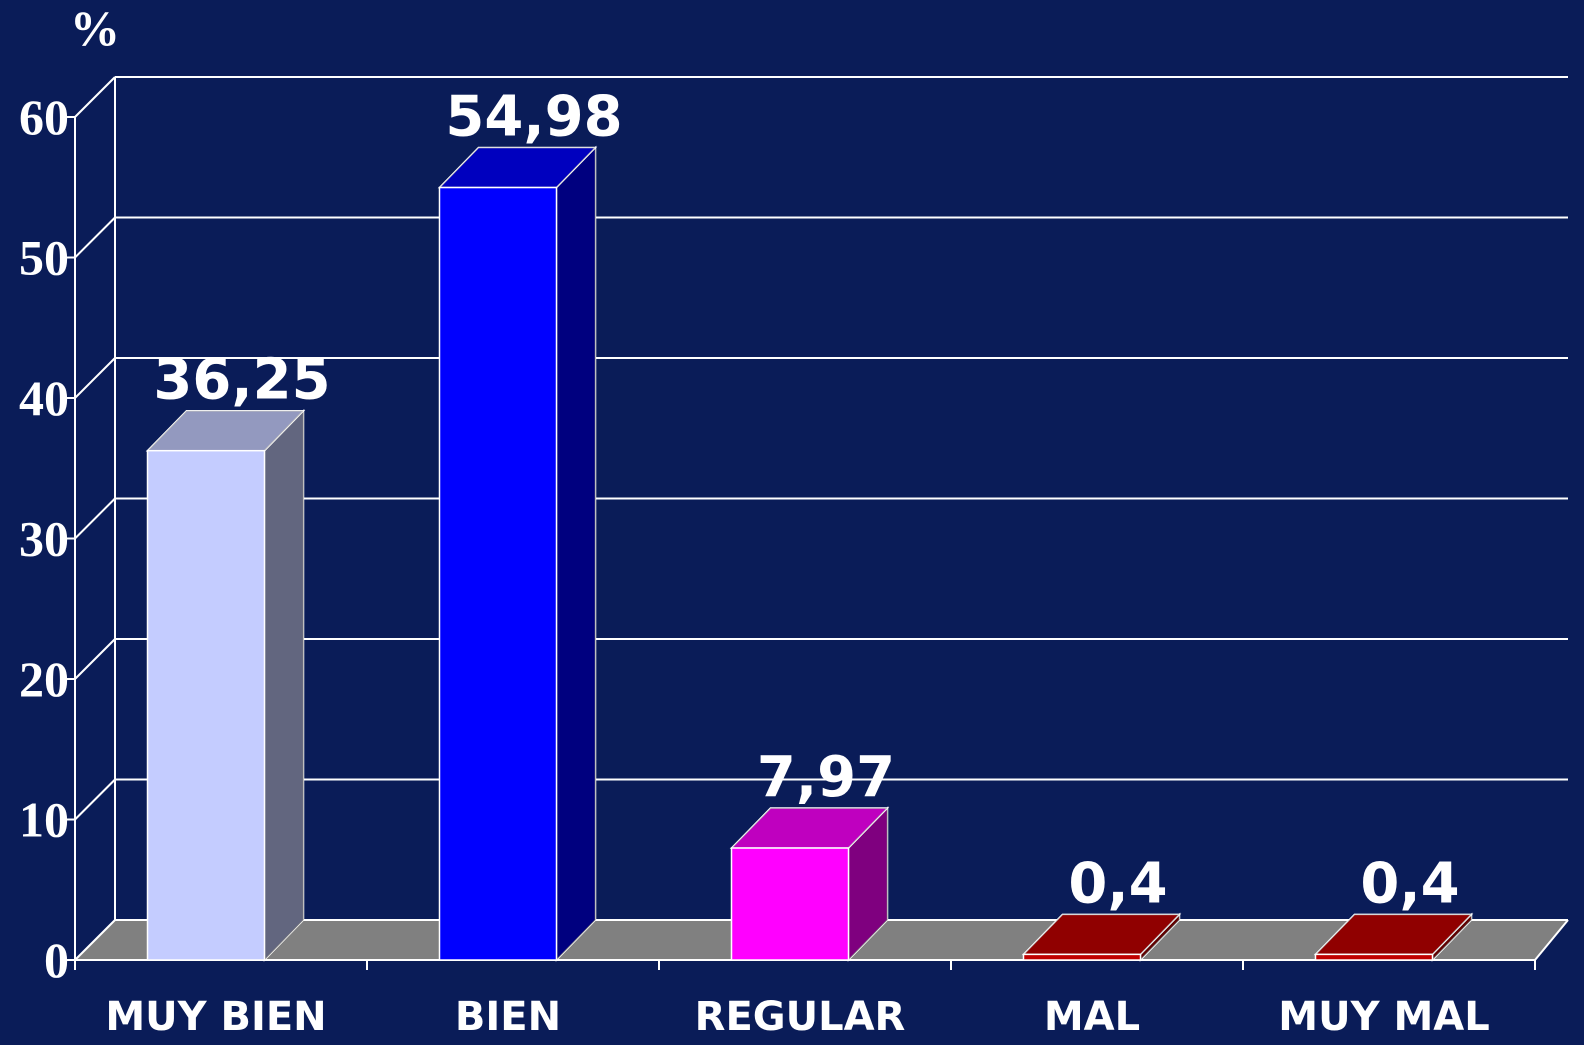 This screenshot has height=1045, width=1584. What do you see at coordinates (44, 539) in the screenshot?
I see `y-tick-label: 30` at bounding box center [44, 539].